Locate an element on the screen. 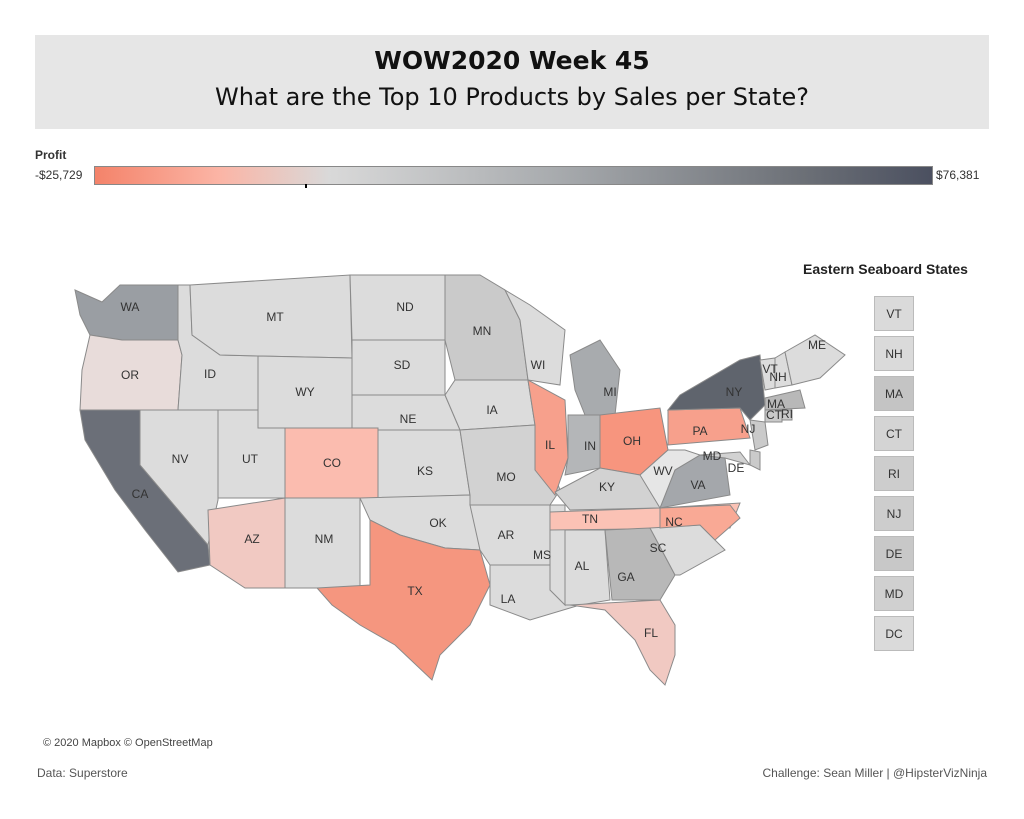  dashboard-title: WOW2020 Week 45 is located at coordinates (512, 60).